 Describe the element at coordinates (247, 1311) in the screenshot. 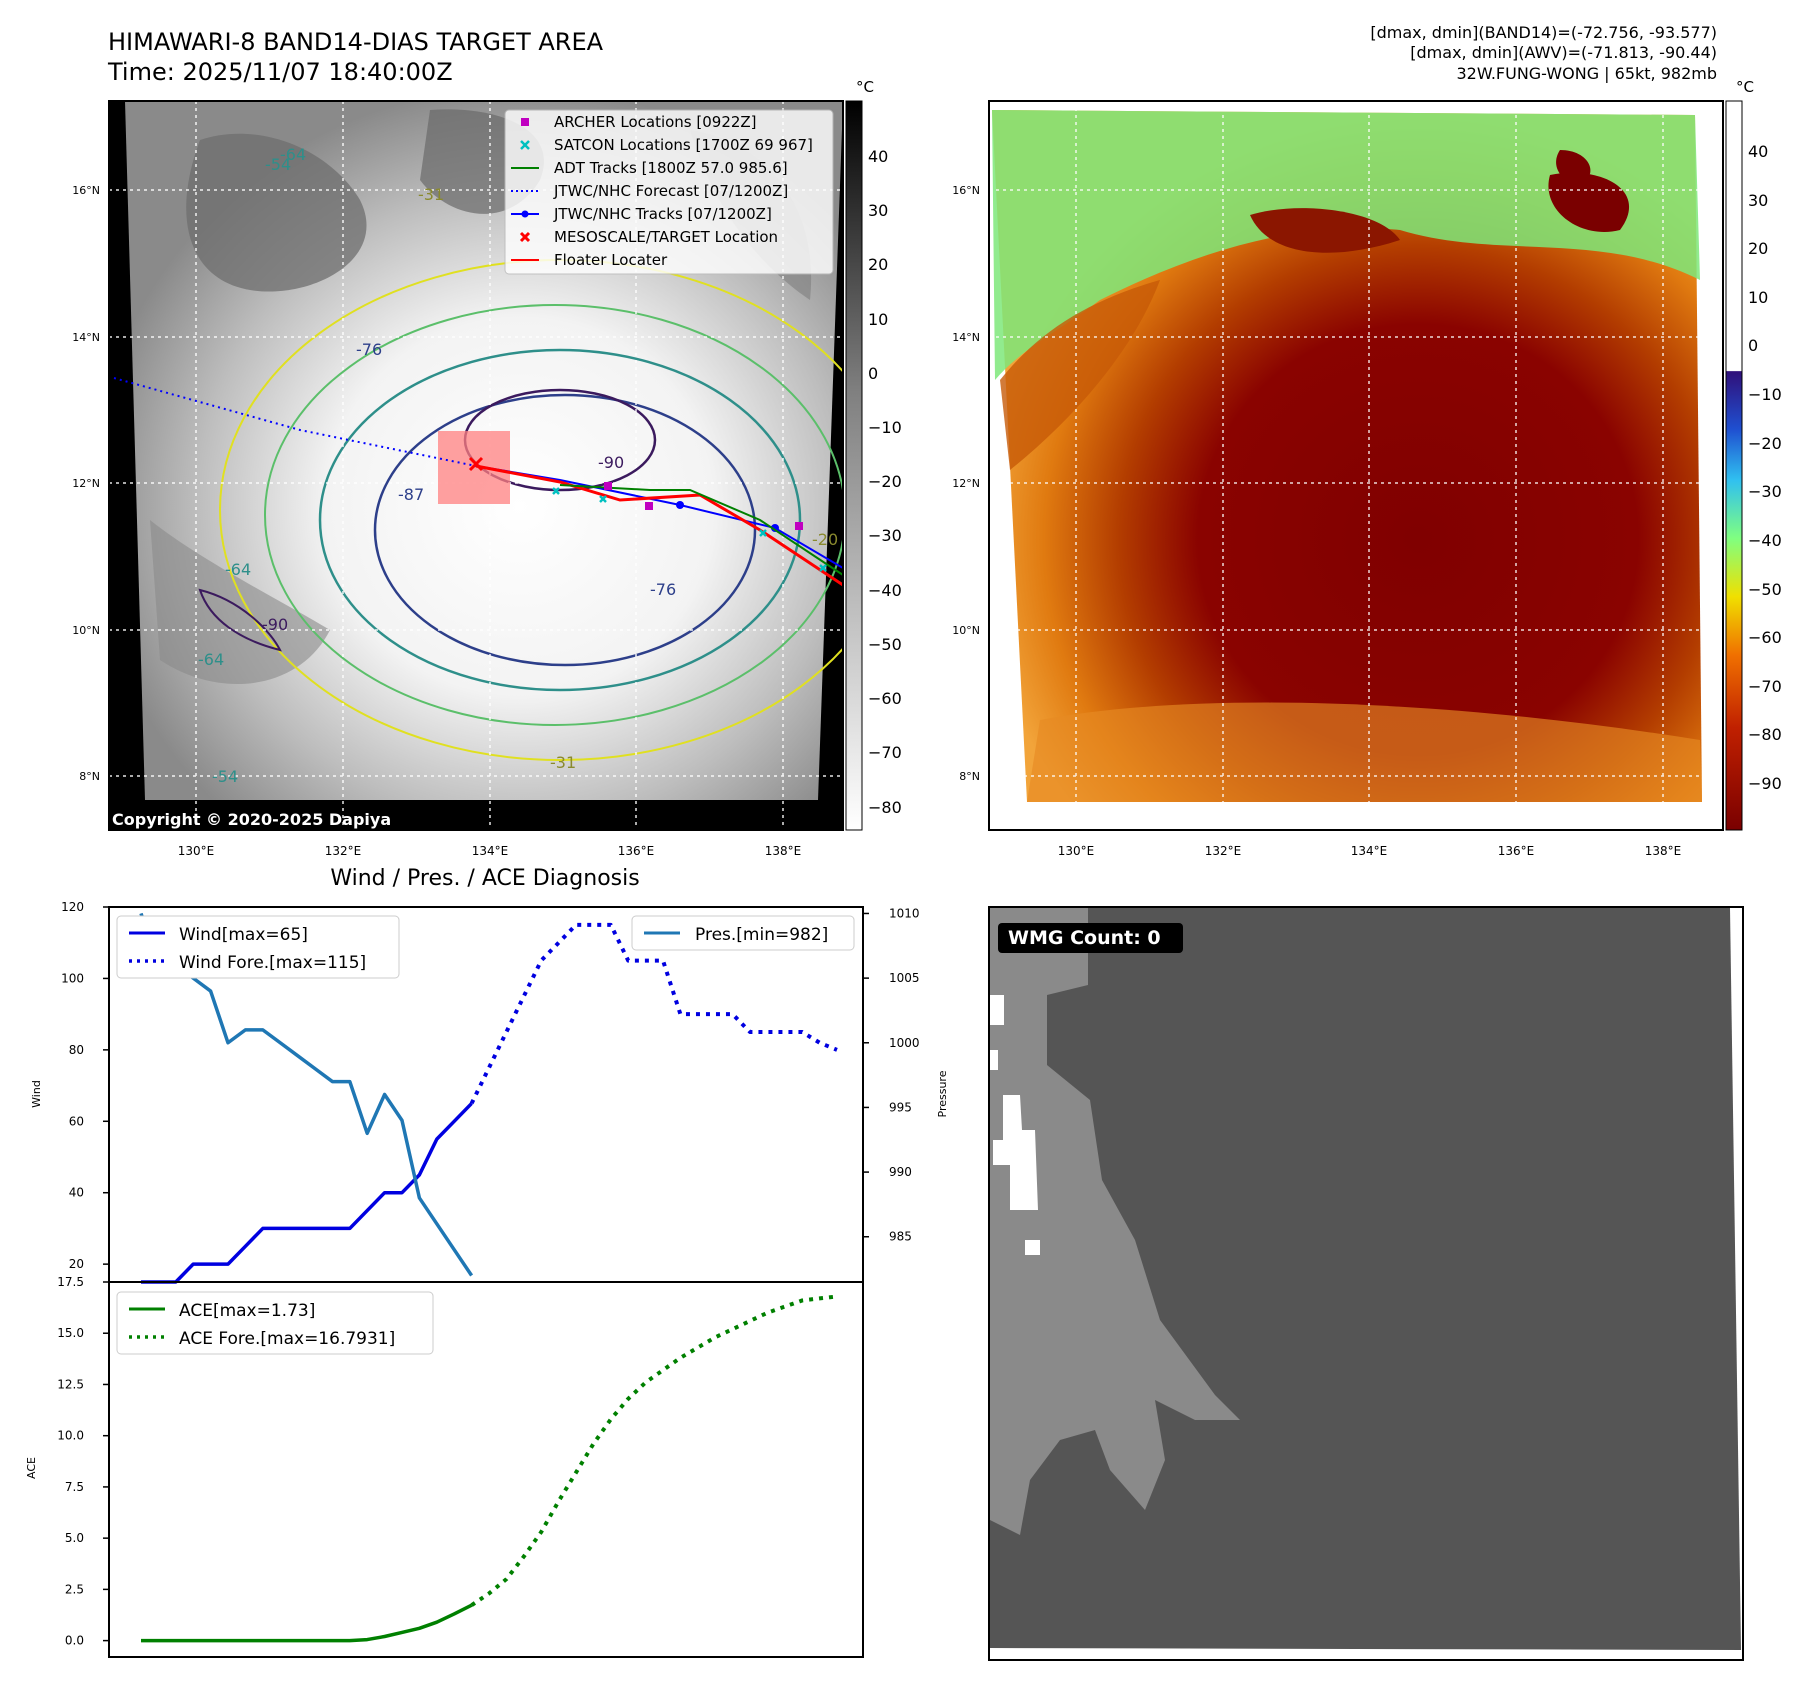

I see `legend-ace-label: ACE[max=1.73]` at that location.